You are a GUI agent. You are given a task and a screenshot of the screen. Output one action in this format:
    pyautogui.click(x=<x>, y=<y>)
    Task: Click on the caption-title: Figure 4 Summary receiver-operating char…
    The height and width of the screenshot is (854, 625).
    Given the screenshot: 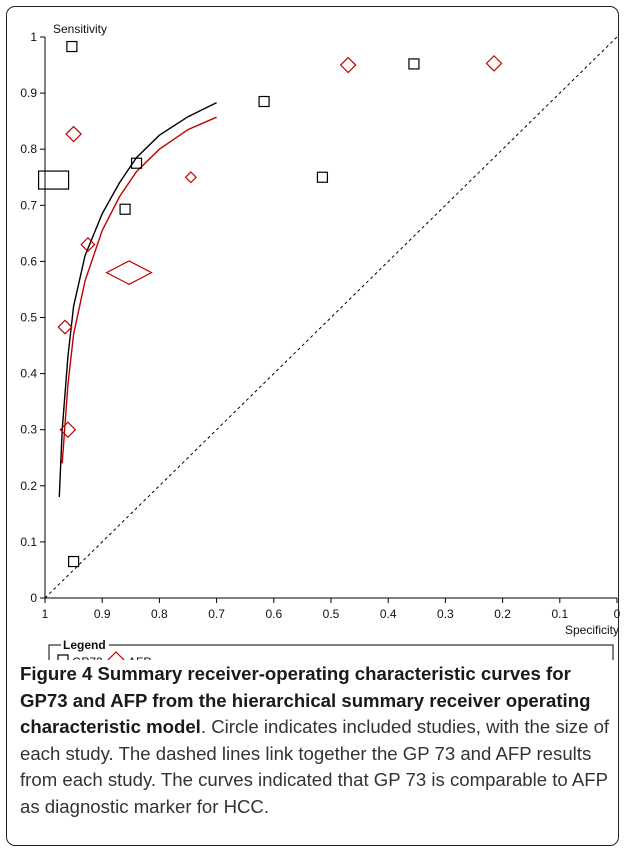 What is the action you would take?
    pyautogui.click(x=305, y=700)
    